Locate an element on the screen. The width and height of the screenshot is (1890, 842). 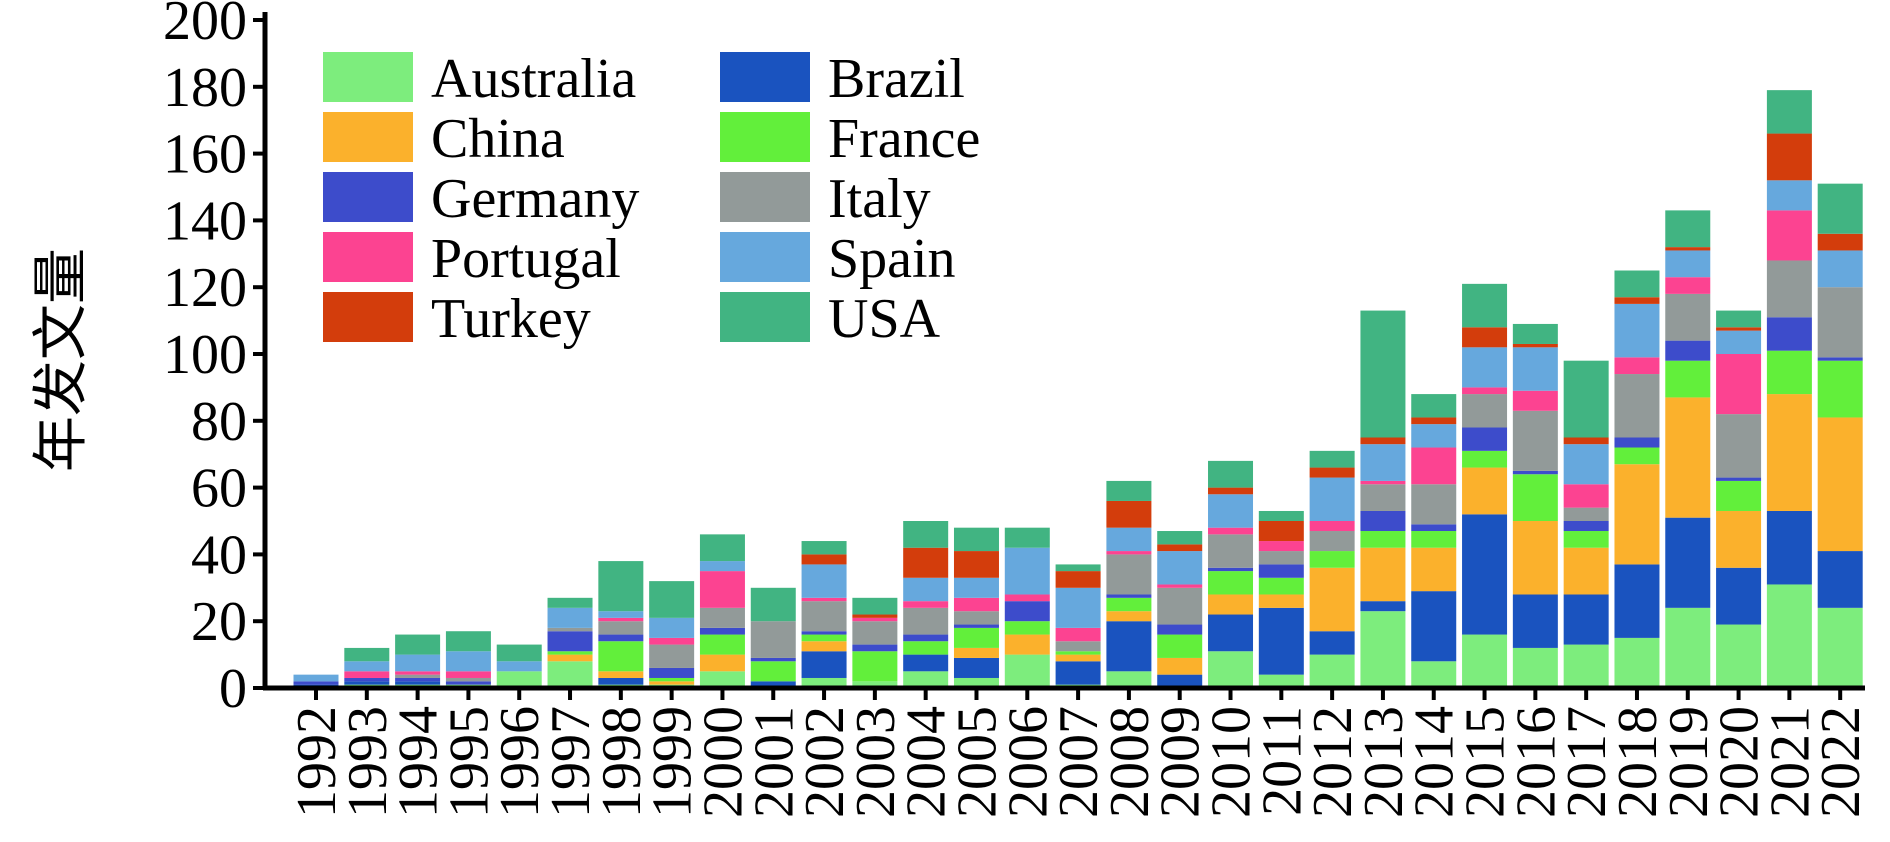
bar-segment-2010-italy is located at coordinates (1231, 551).